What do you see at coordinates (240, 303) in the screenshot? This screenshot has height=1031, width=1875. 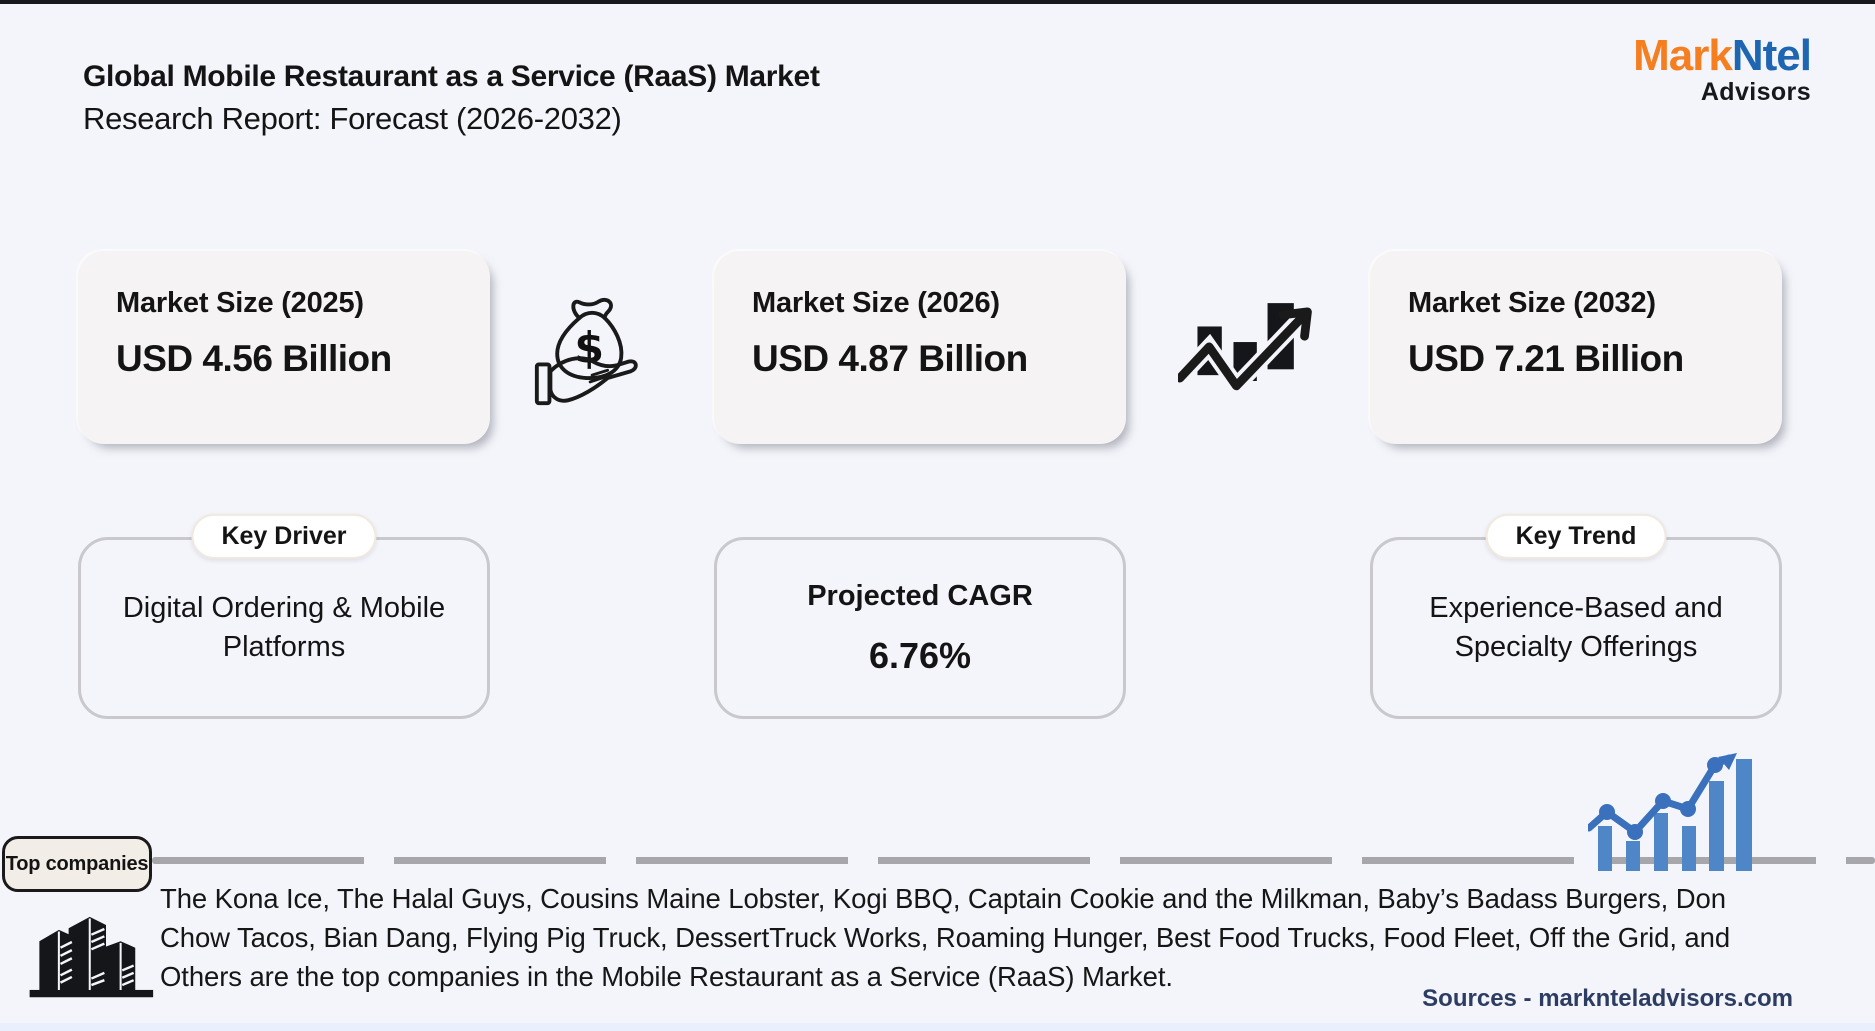 I see `market-size-2025-label: Market Size (2025)` at bounding box center [240, 303].